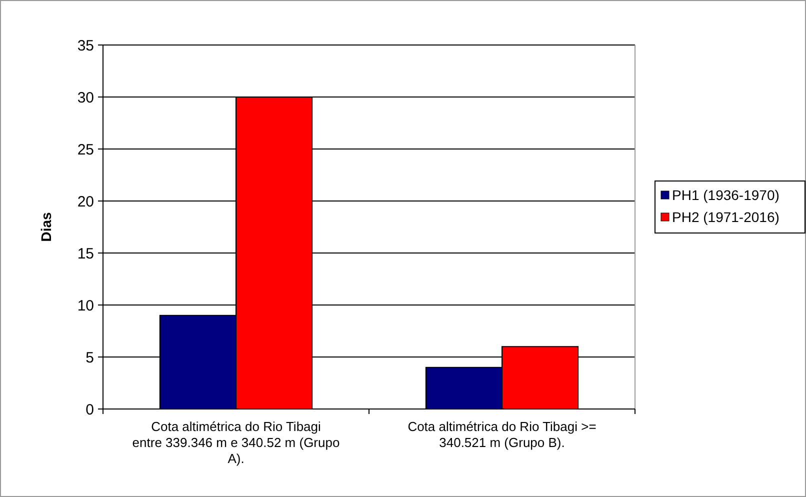  I want to click on y-tick-label: 25, so click(85, 149).